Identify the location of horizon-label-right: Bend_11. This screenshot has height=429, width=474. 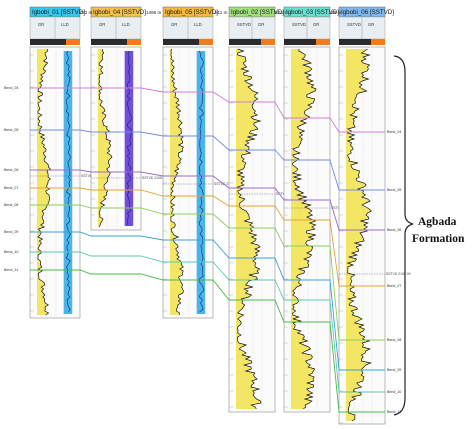
(394, 412).